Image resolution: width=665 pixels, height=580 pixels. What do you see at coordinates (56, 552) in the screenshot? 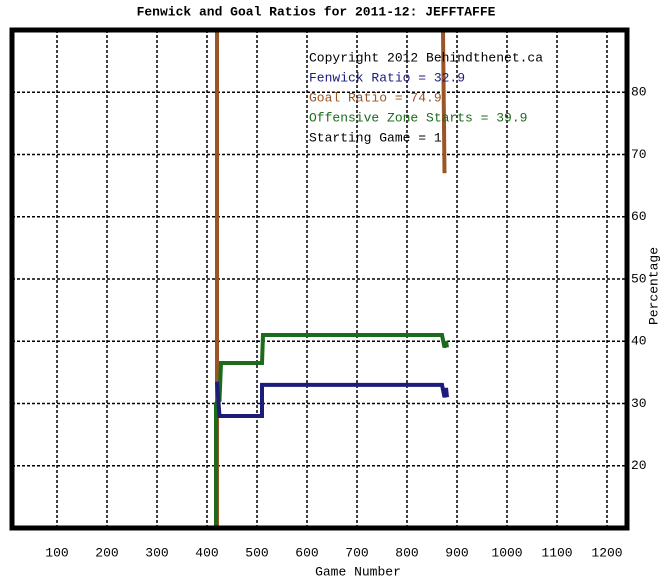
I see `x-tick-label: 100` at bounding box center [56, 552].